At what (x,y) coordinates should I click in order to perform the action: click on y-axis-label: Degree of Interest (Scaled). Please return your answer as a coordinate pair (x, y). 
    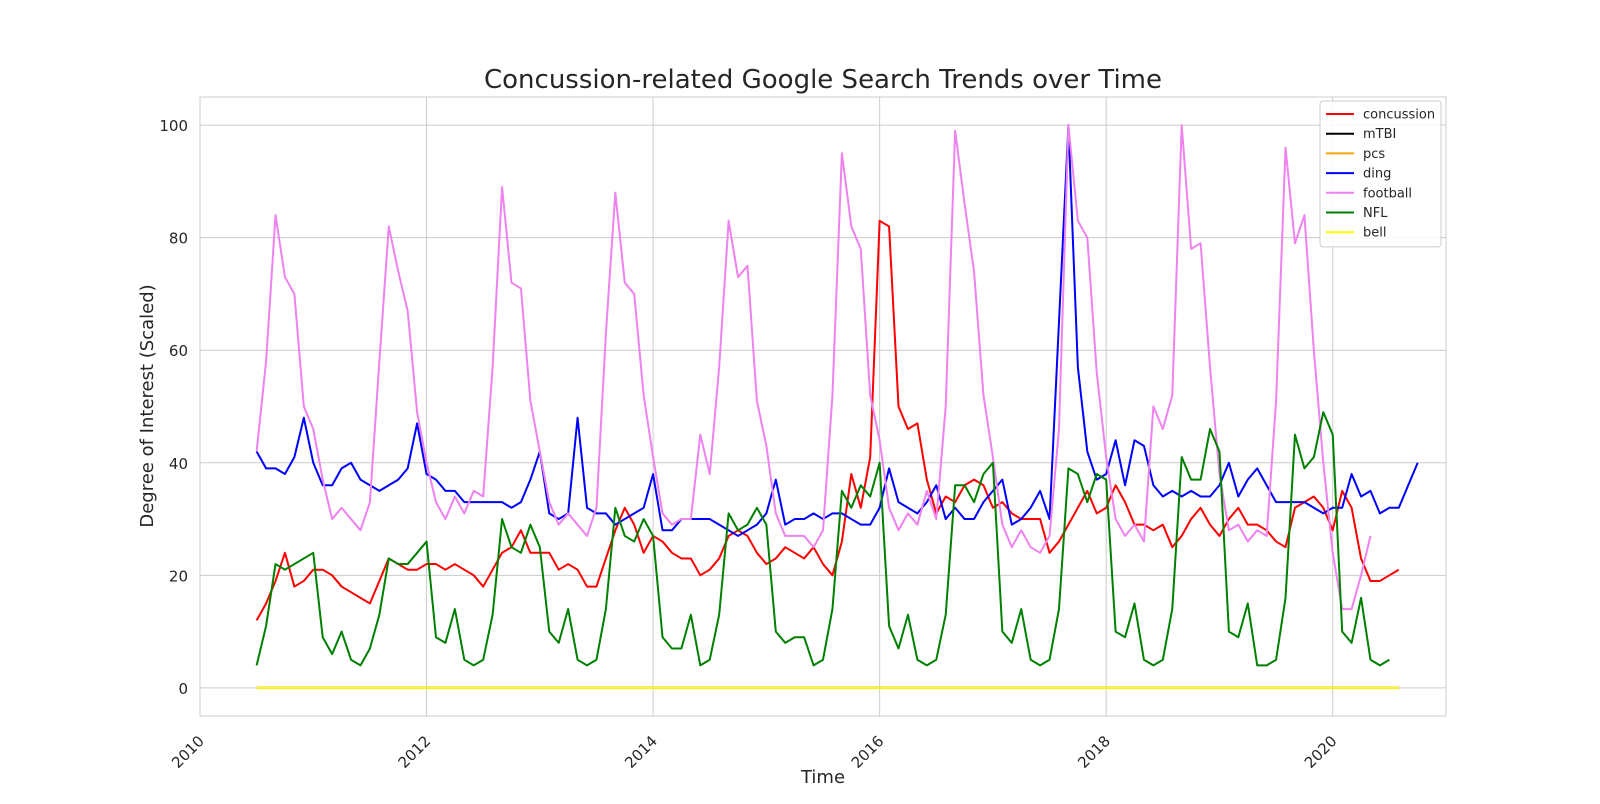
    Looking at the image, I should click on (147, 405).